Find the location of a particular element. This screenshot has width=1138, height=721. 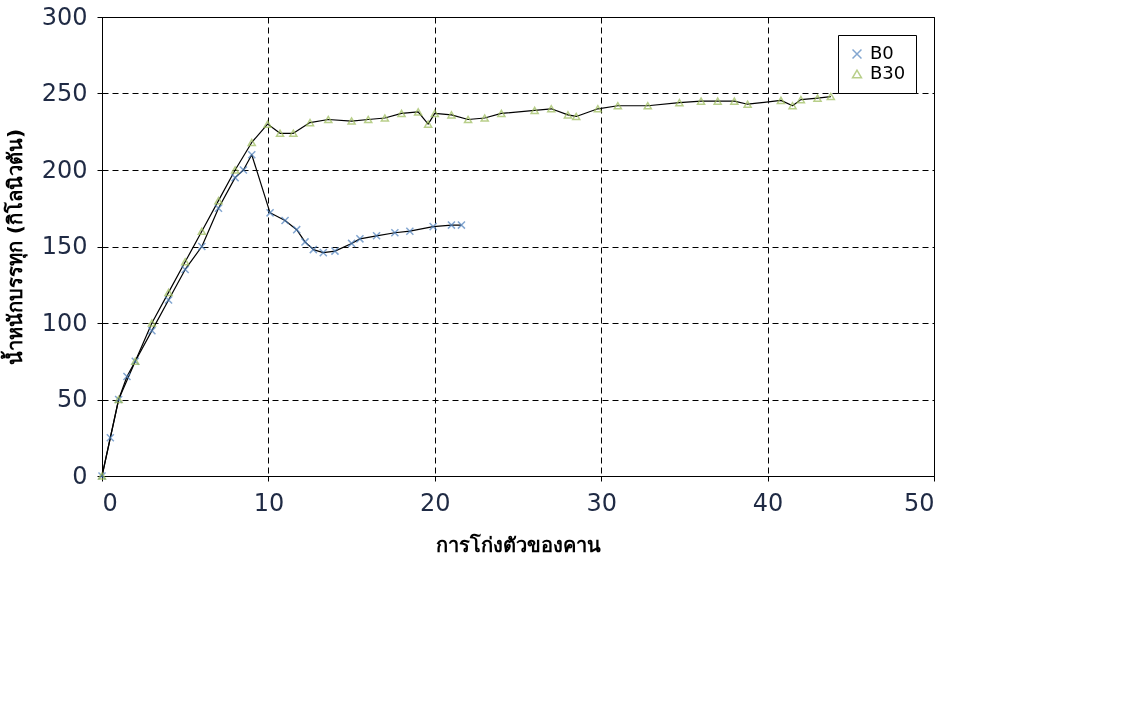

x-tick-label: 20 is located at coordinates (435, 502).